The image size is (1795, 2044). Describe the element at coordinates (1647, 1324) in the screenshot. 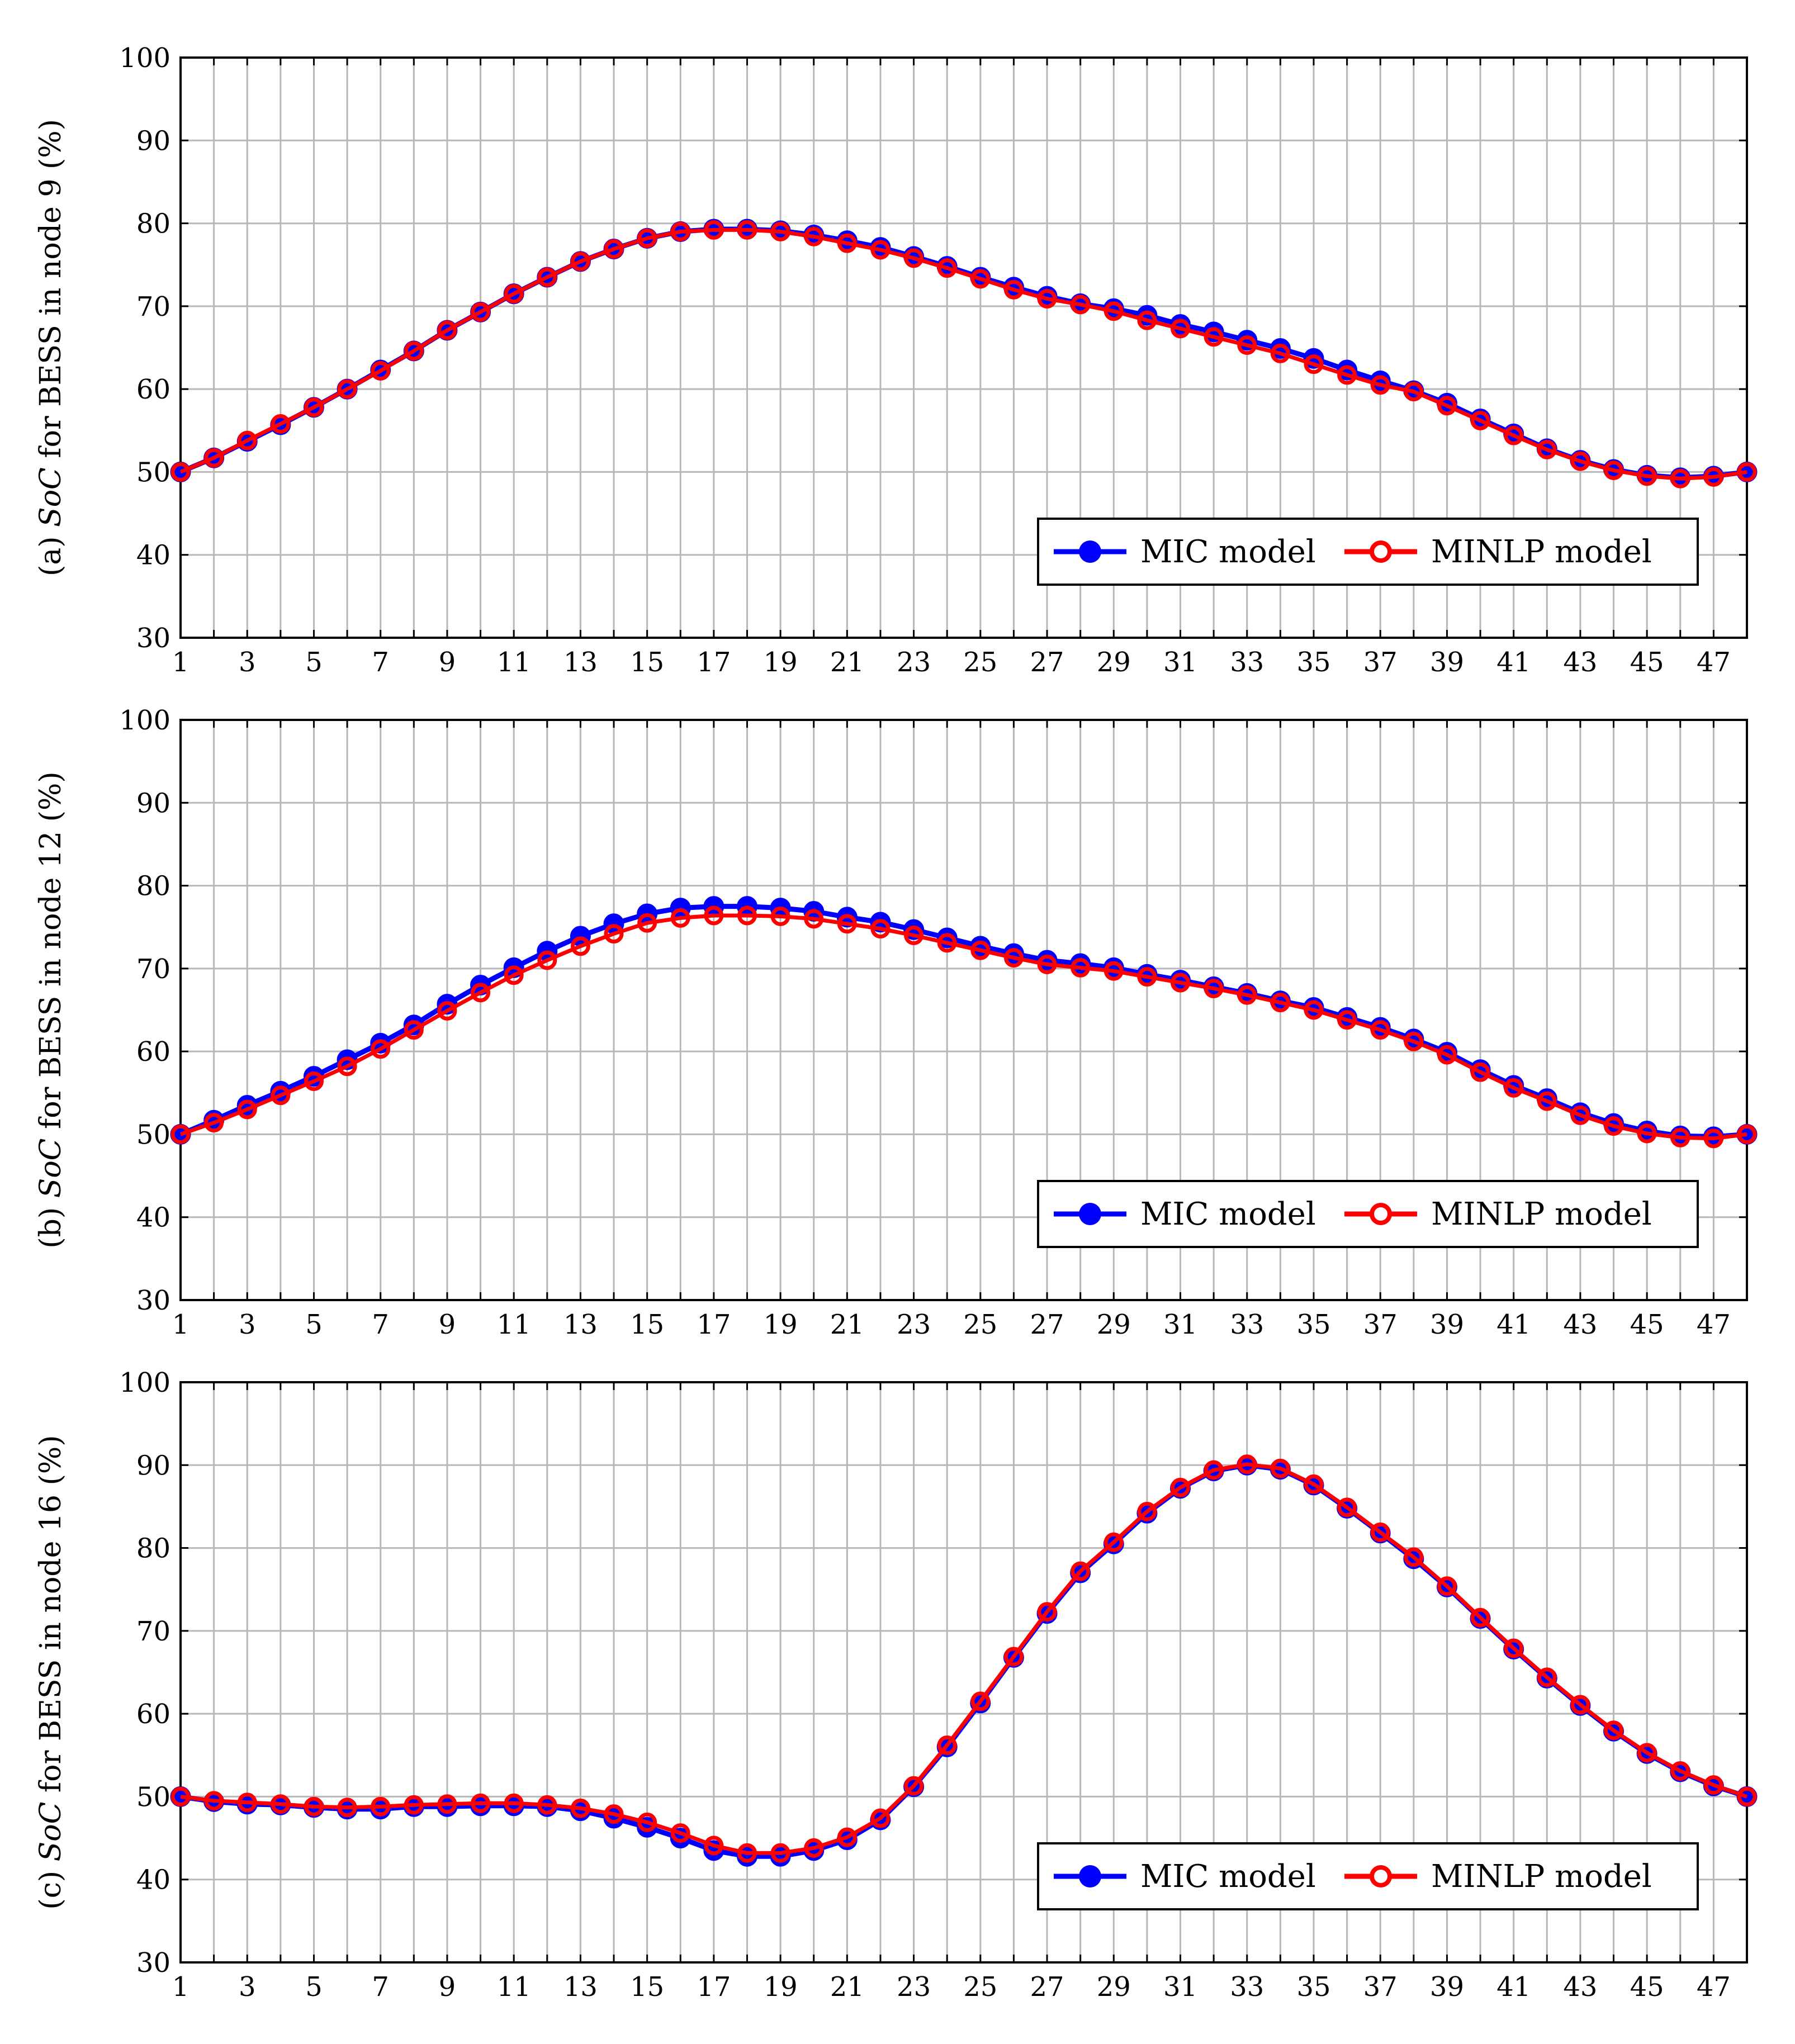

I see `x-tick-label: 45` at that location.